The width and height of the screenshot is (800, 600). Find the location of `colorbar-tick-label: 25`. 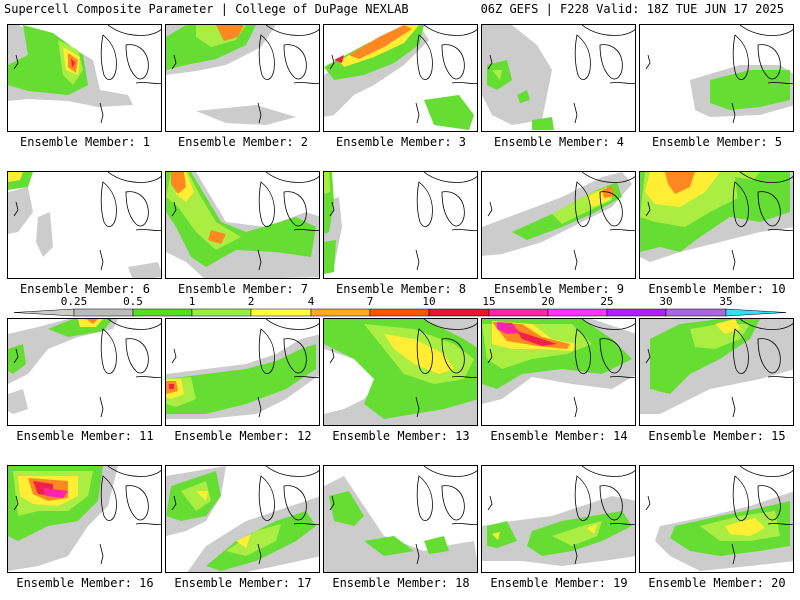

colorbar-tick-label: 25 is located at coordinates (607, 301).